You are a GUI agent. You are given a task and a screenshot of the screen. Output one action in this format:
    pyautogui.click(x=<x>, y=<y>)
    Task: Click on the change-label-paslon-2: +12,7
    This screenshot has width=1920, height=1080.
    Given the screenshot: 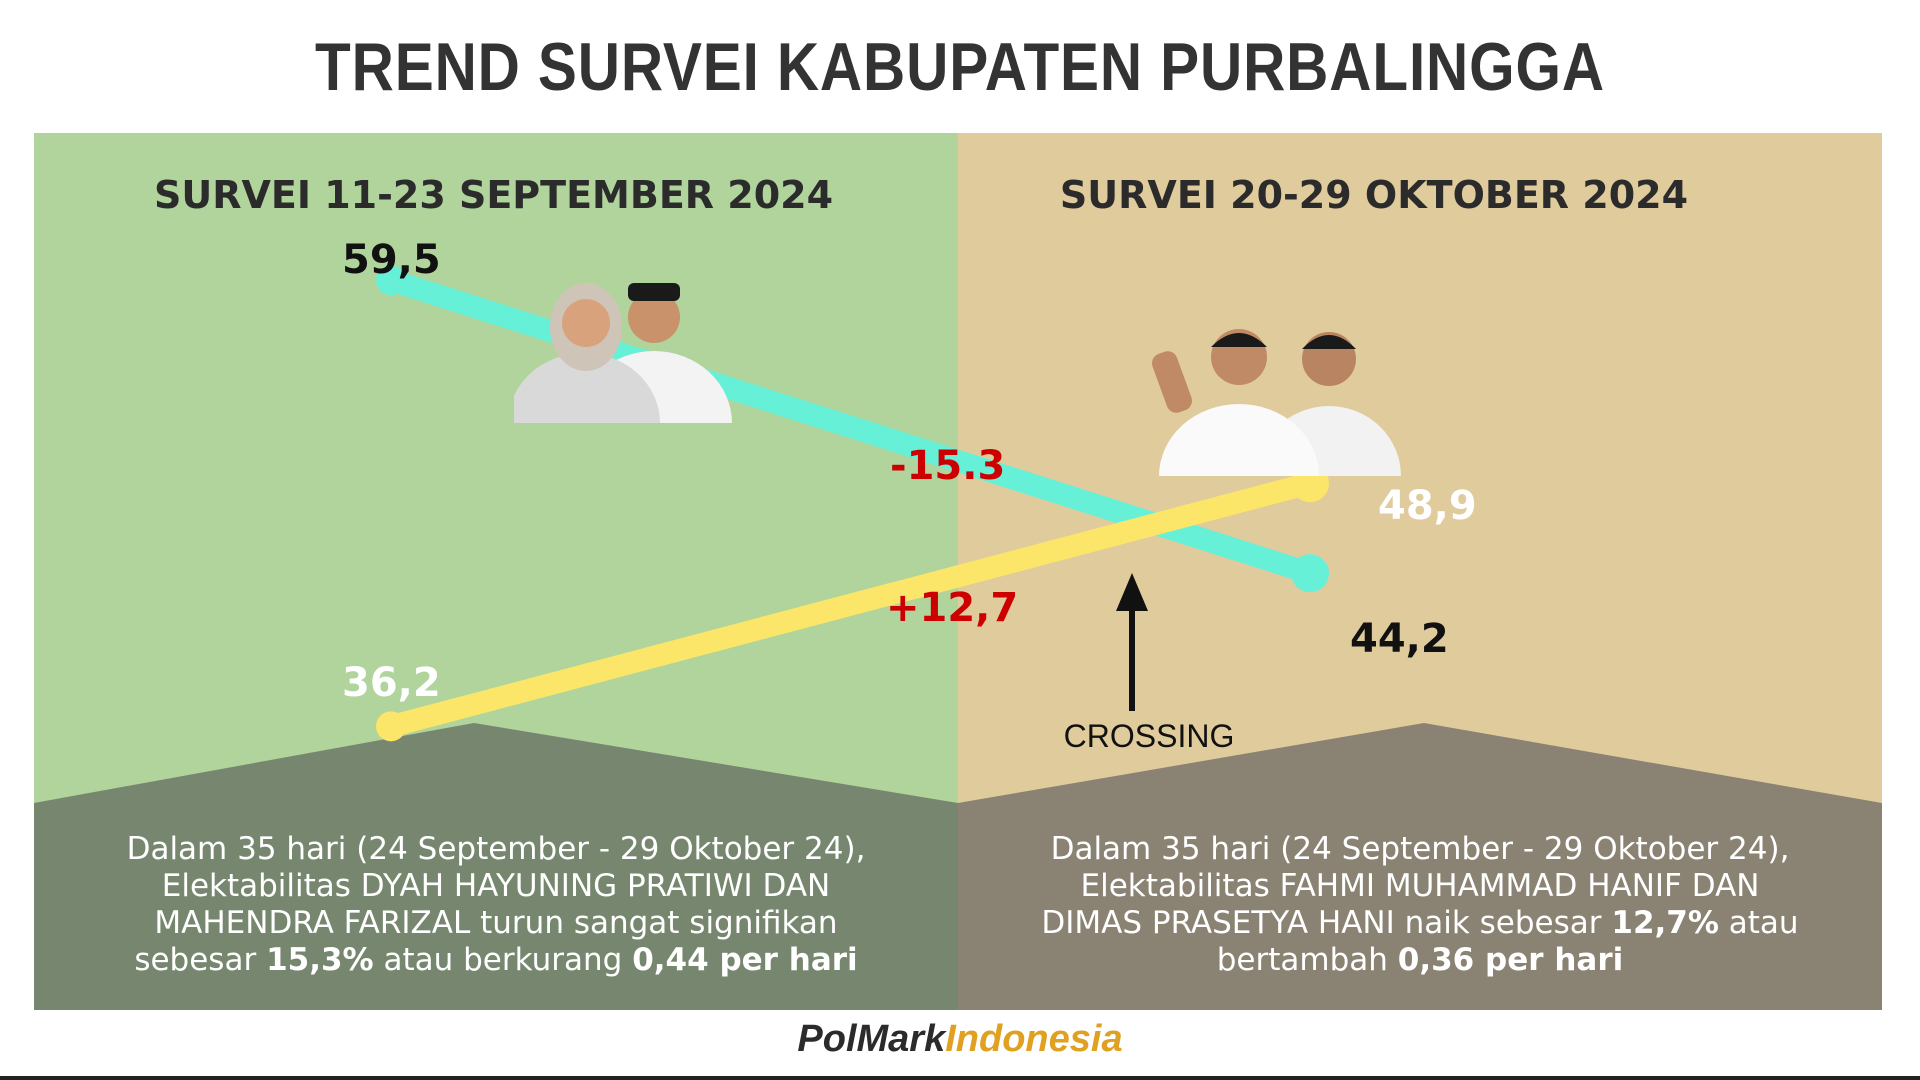 What is the action you would take?
    pyautogui.click(x=952, y=608)
    